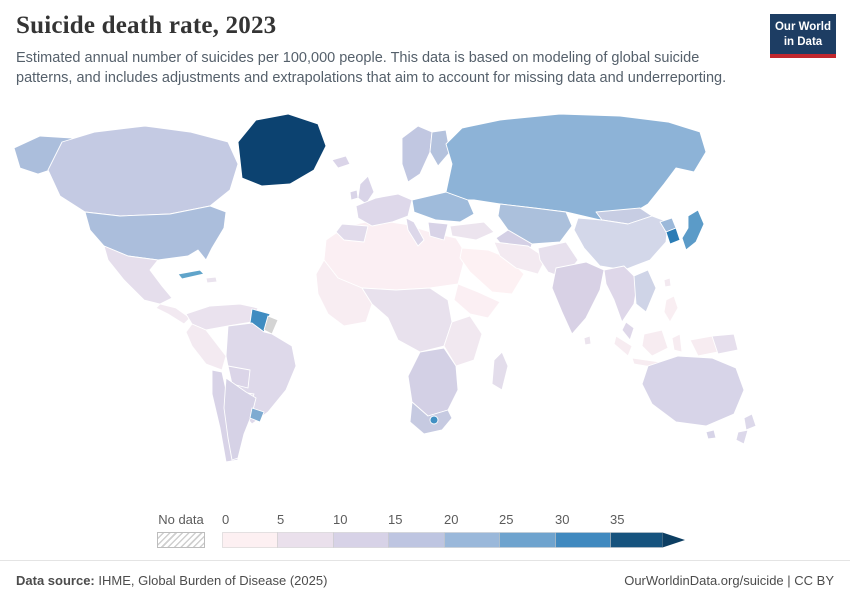 This screenshot has height=600, width=850. I want to click on legend-tick: 0, so click(226, 519).